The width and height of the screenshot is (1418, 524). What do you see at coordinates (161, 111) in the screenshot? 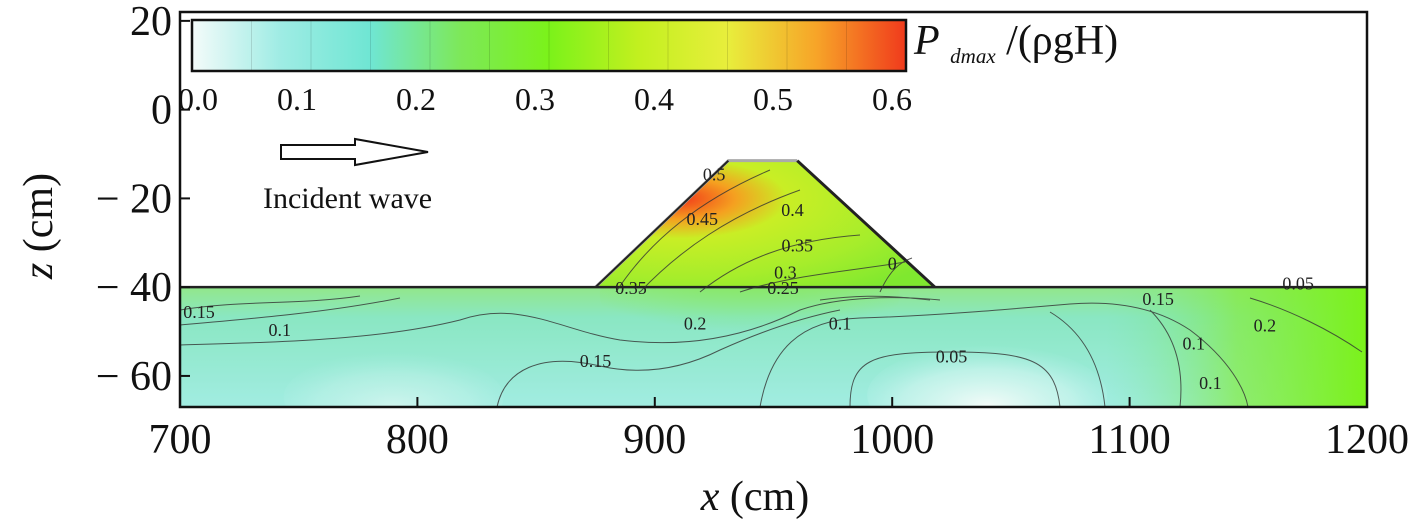
I see `y-tick-label: 0` at bounding box center [161, 111].